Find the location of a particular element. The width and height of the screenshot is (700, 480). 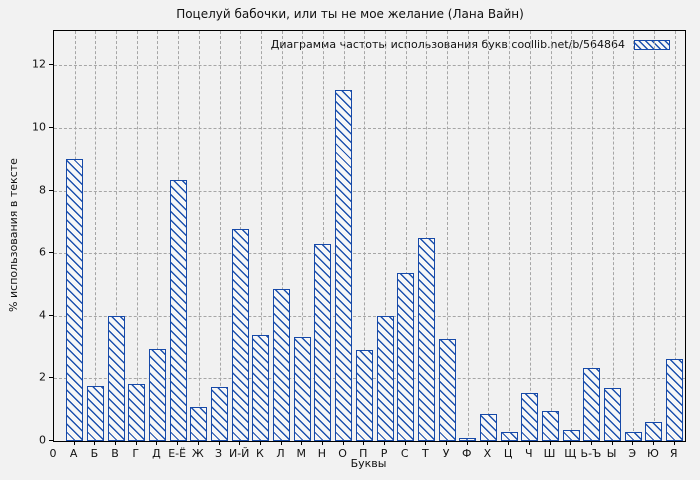

x-tick-label: Е-Ё is located at coordinates (177, 453).